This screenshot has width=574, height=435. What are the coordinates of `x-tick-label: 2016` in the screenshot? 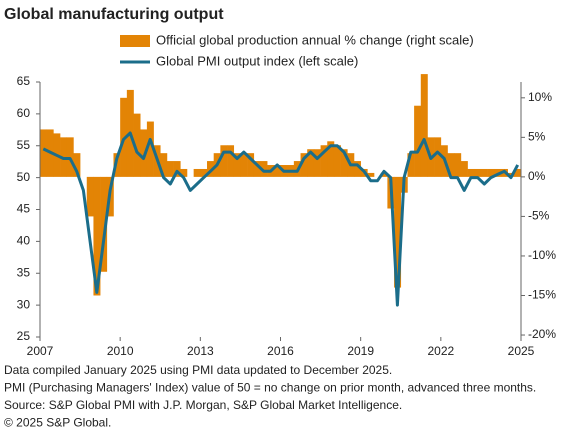 It's located at (280, 351).